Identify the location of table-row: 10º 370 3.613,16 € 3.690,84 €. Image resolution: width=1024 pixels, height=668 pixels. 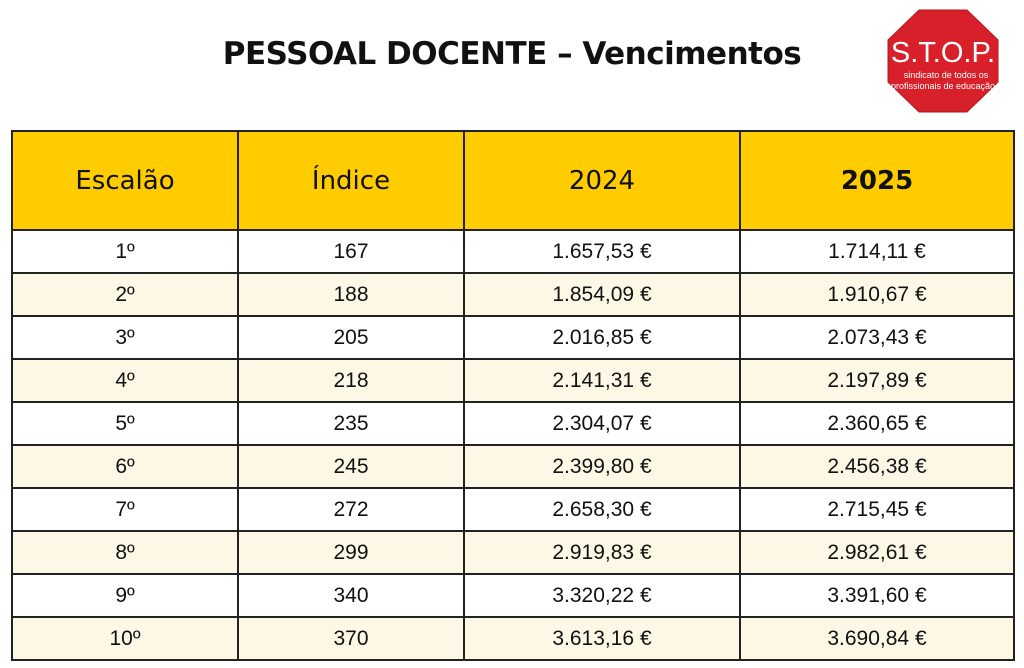
(513, 638).